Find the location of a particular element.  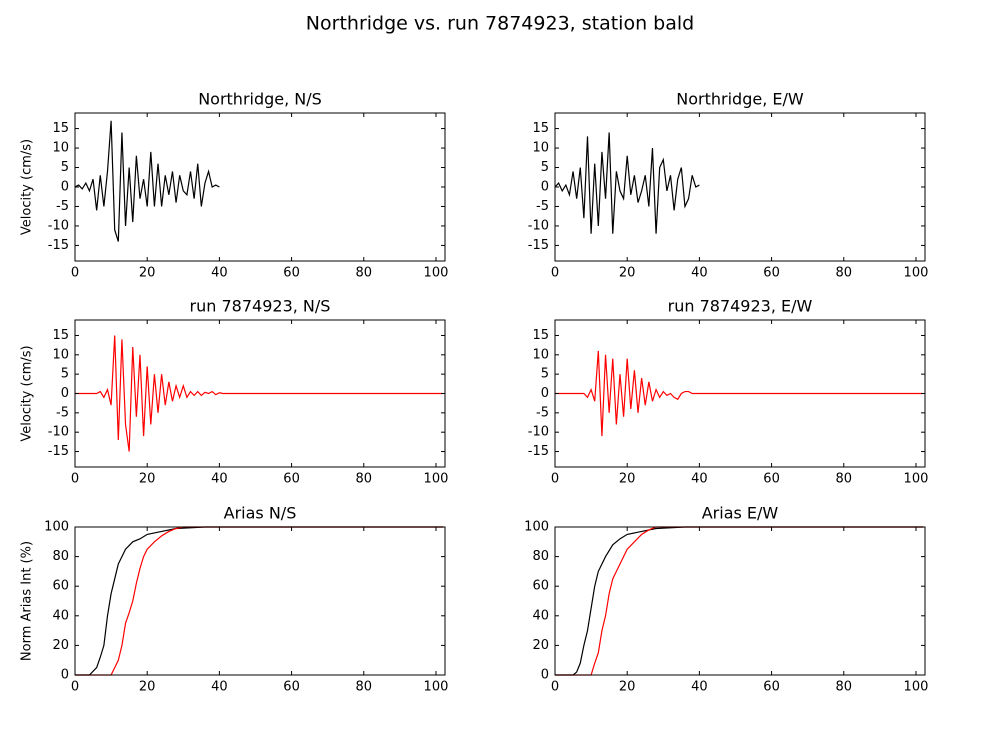

subplot-title: run 7874923, N/S is located at coordinates (260, 306).